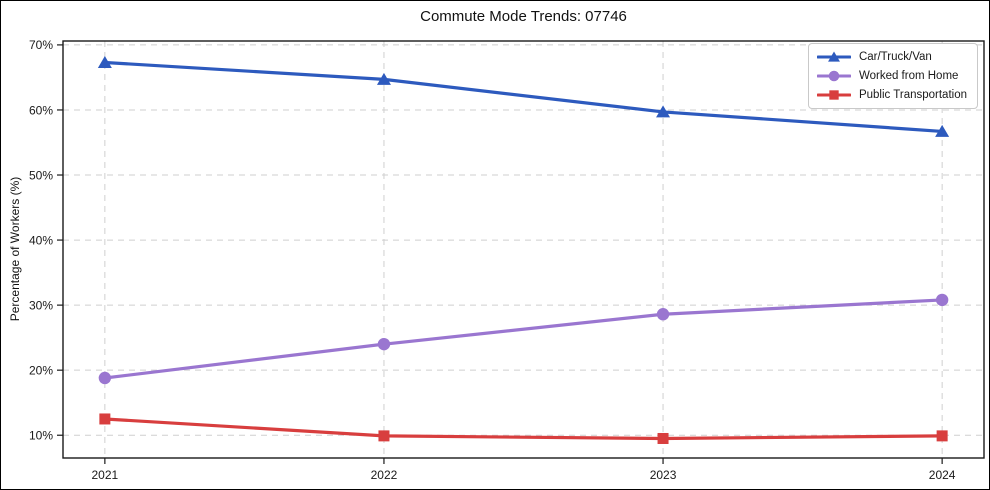  I want to click on y-tick-label: 70%, so click(41, 45).